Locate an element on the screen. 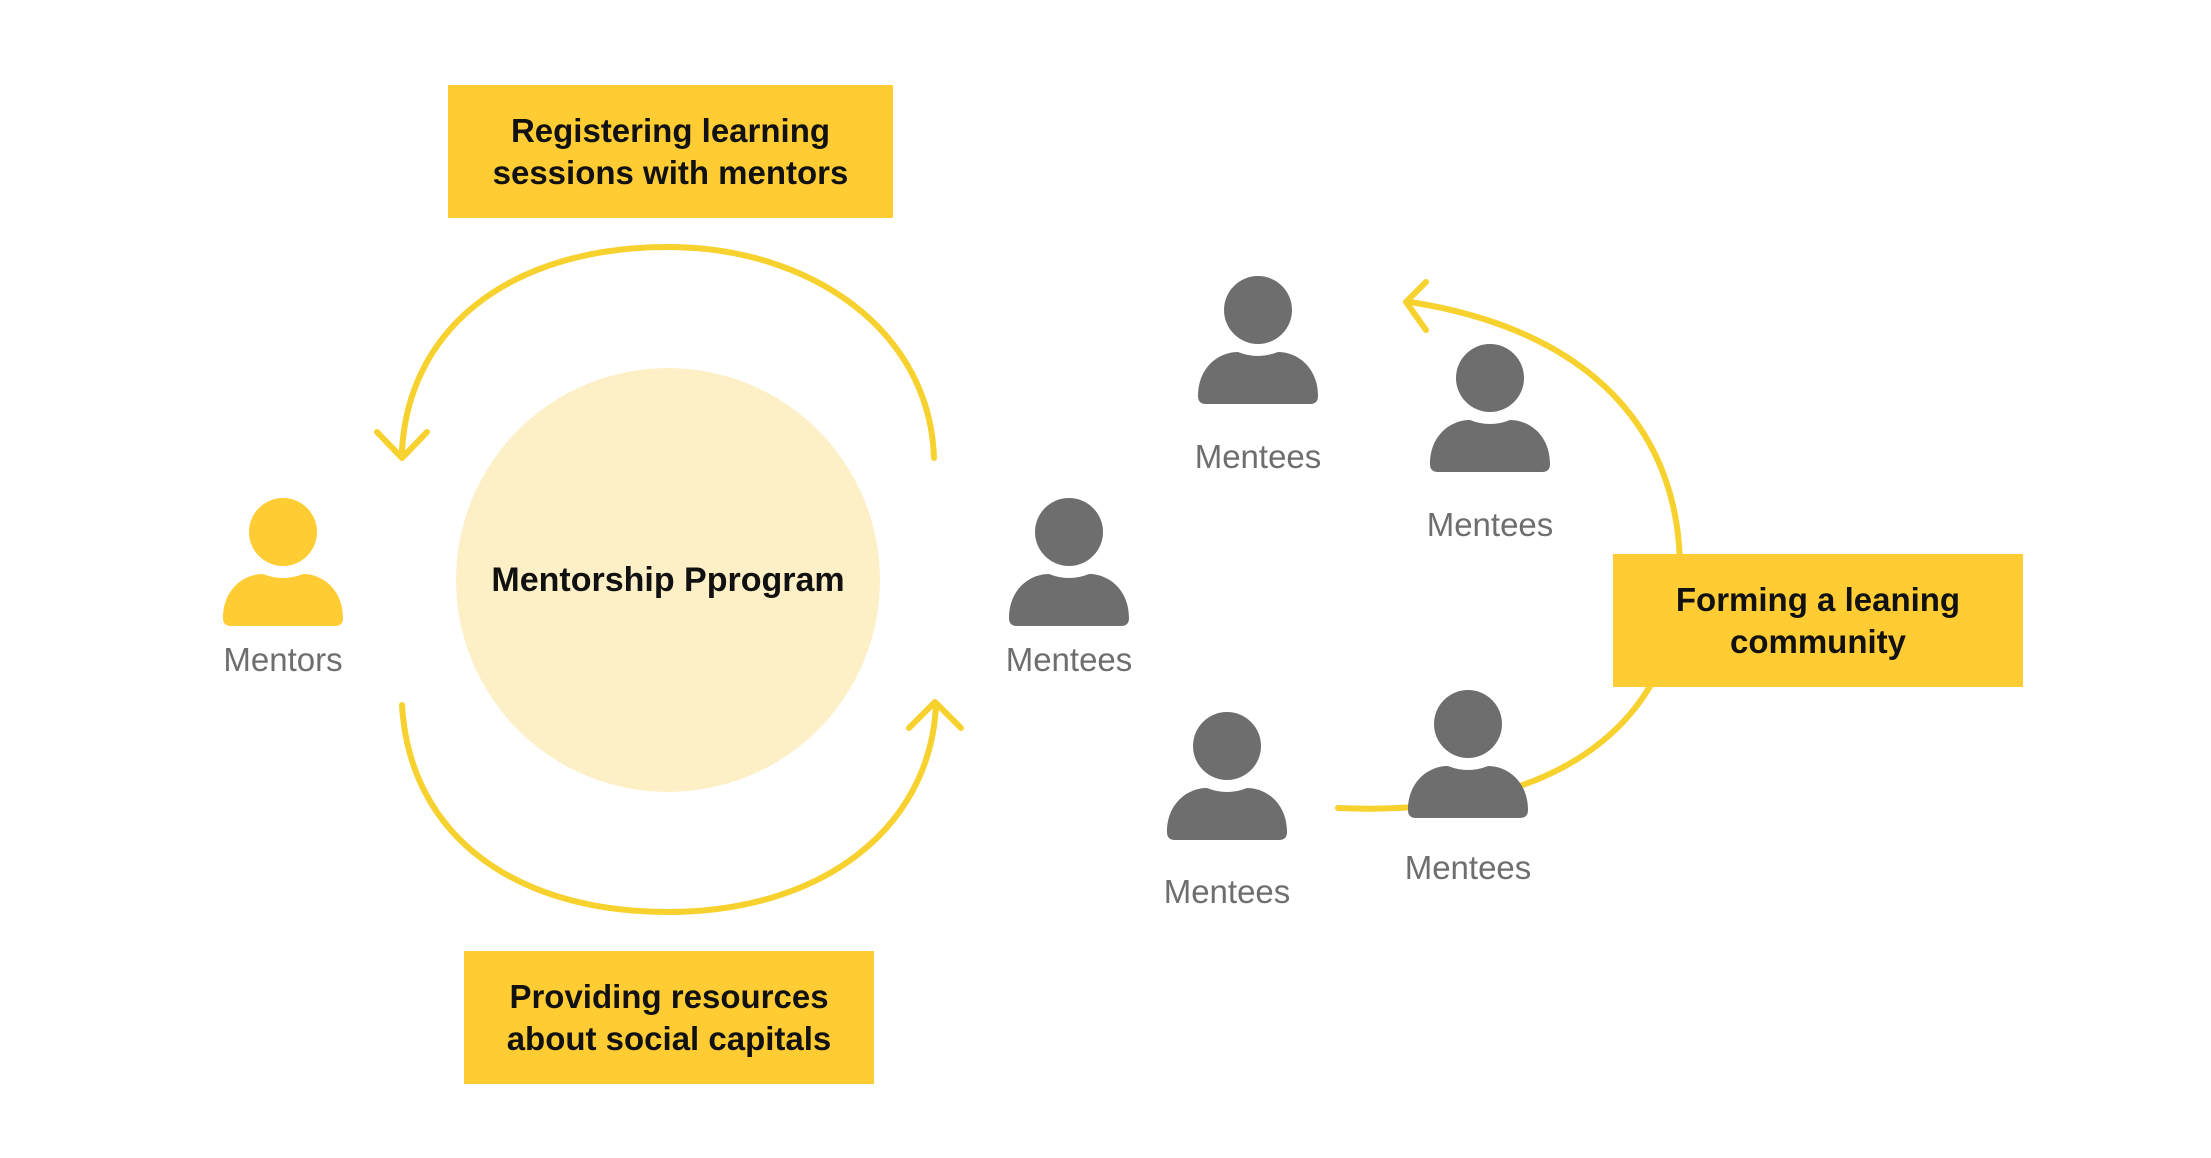 The height and width of the screenshot is (1158, 2211). mentorship-program-label: Mentorship Pprogram is located at coordinates (668, 580).